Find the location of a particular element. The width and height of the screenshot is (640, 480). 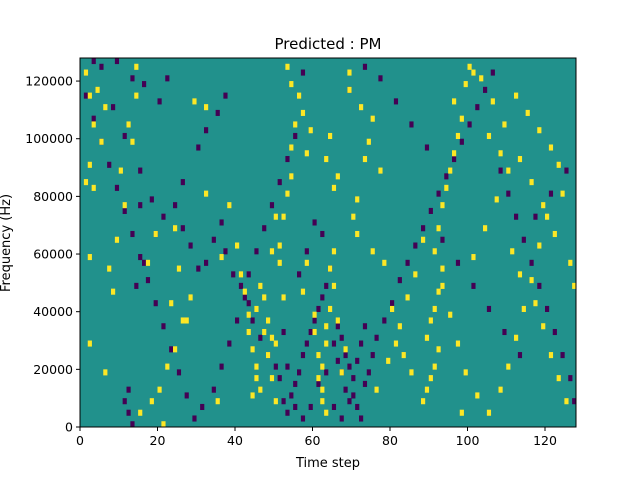

y-tick-label: 20000 is located at coordinates (53, 369).